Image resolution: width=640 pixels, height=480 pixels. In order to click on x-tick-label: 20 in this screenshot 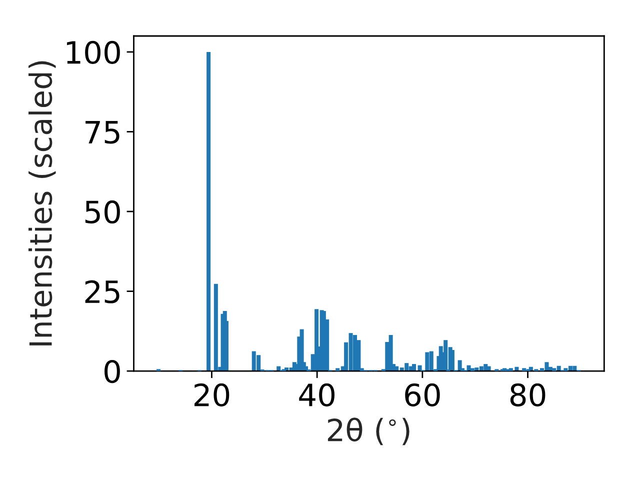, I will do `click(212, 394)`.